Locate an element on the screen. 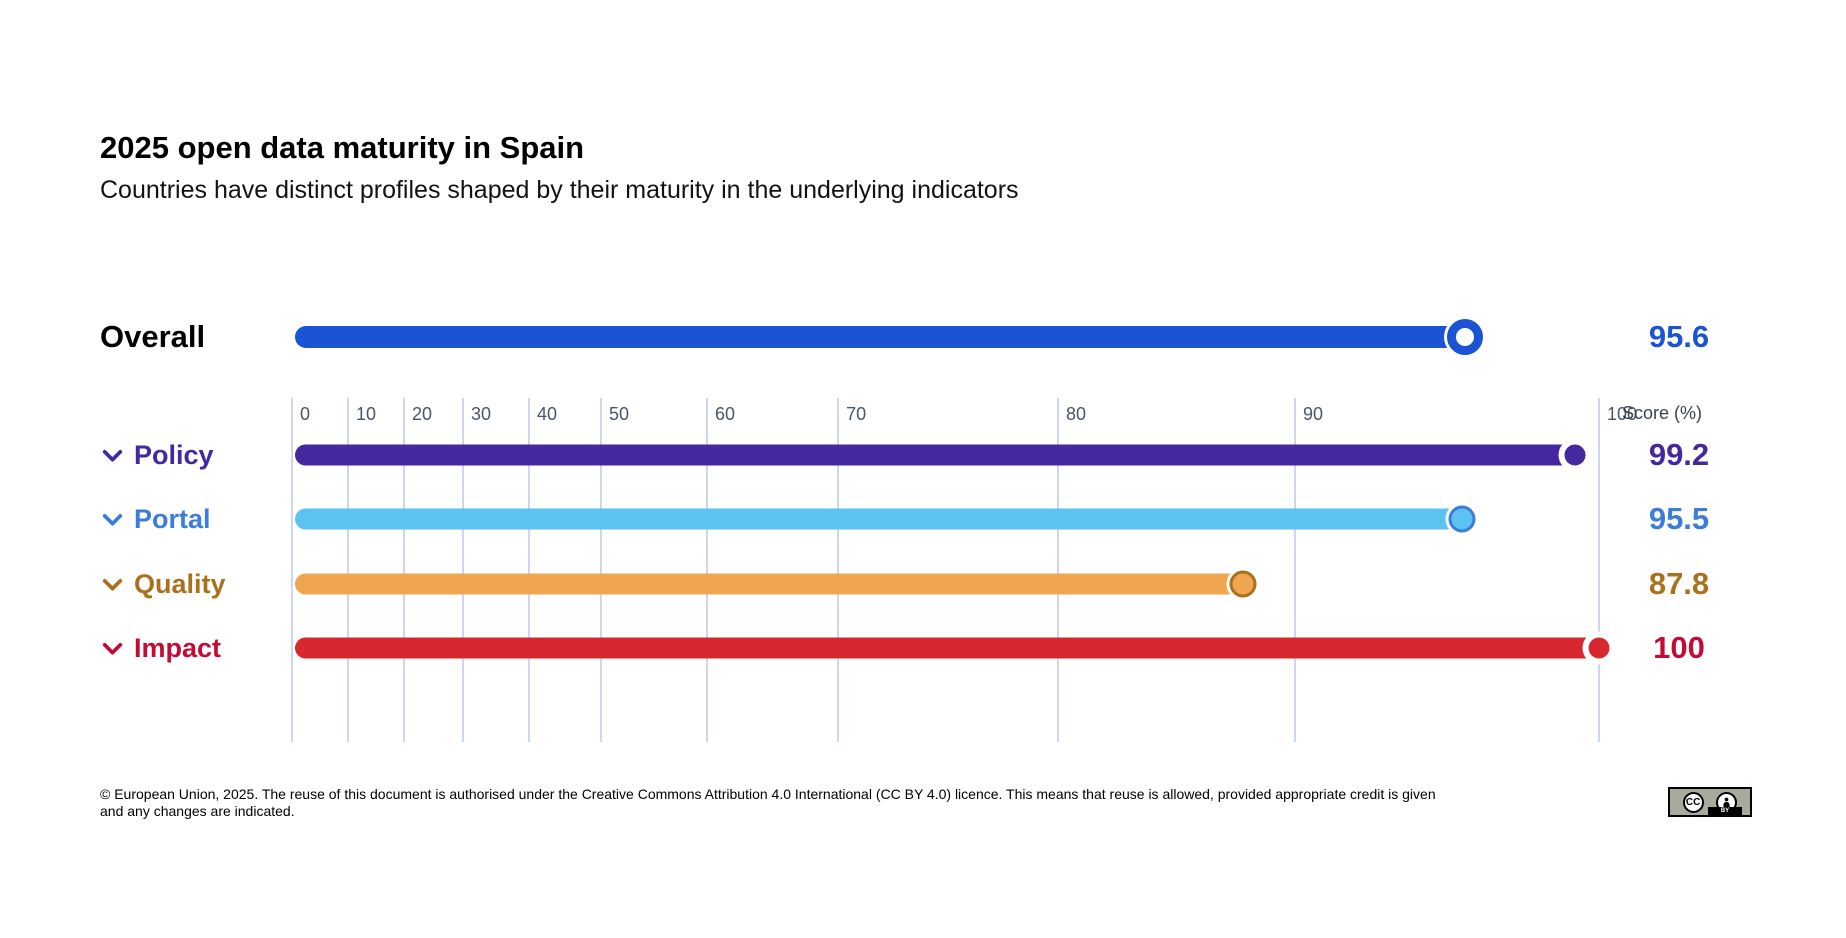  quality-value: 87.8 is located at coordinates (1679, 583).